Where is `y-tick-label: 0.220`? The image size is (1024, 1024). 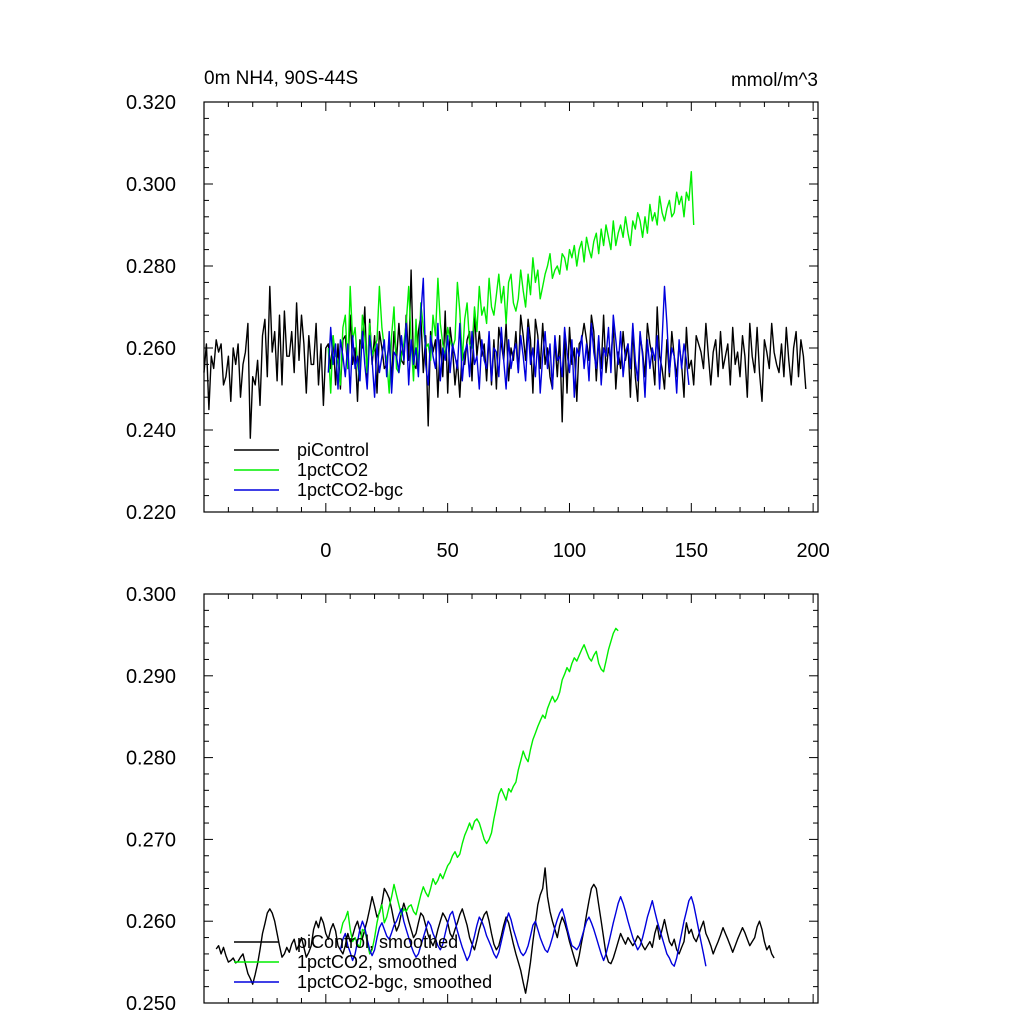 y-tick-label: 0.220 is located at coordinates (151, 513).